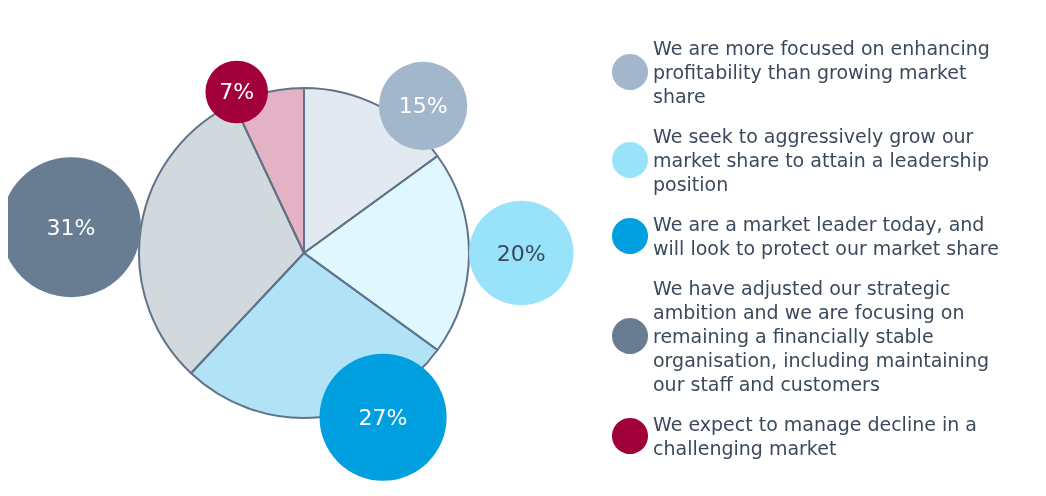 The image size is (1046, 496). I want to click on legend-label: We are a market leader today, and will look to protect our market share, so click(826, 236).